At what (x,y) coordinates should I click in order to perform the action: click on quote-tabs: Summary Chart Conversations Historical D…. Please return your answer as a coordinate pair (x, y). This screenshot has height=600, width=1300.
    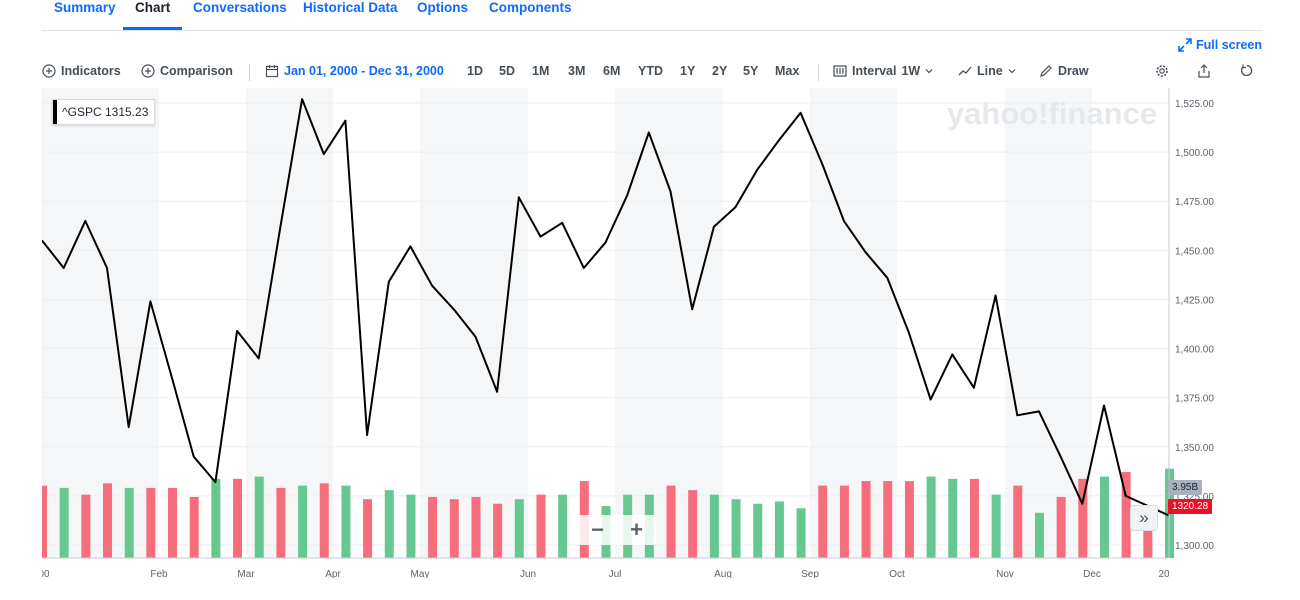
    Looking at the image, I should click on (652, 15).